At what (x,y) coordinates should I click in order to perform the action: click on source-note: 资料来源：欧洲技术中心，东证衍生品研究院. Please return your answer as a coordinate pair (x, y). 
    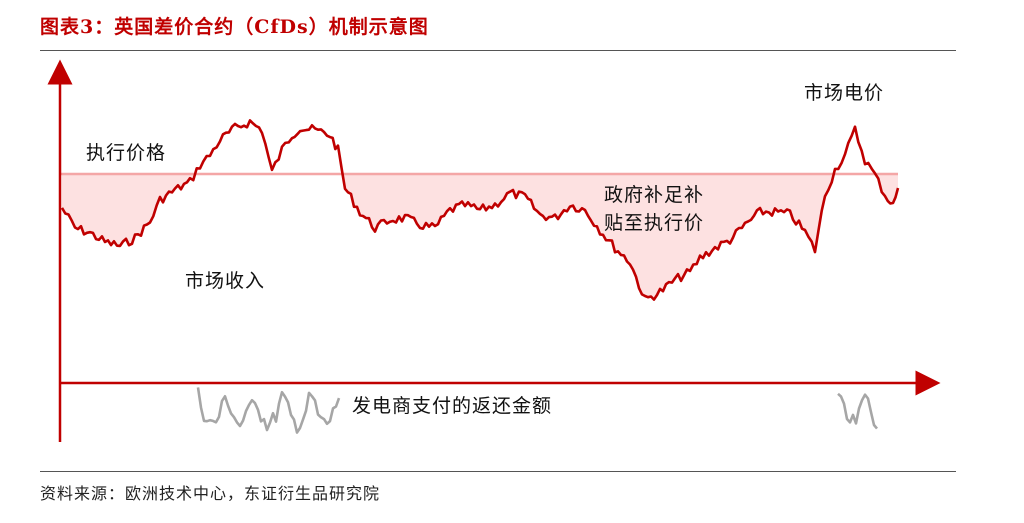
    Looking at the image, I should click on (210, 493).